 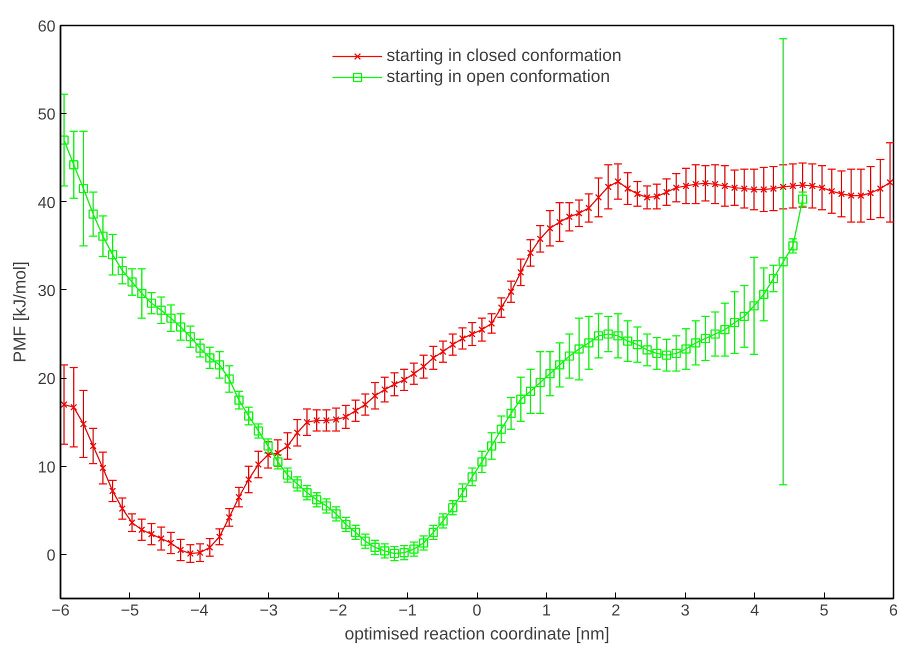 What do you see at coordinates (498, 76) in the screenshot?
I see `legend-label: starting in open conformation` at bounding box center [498, 76].